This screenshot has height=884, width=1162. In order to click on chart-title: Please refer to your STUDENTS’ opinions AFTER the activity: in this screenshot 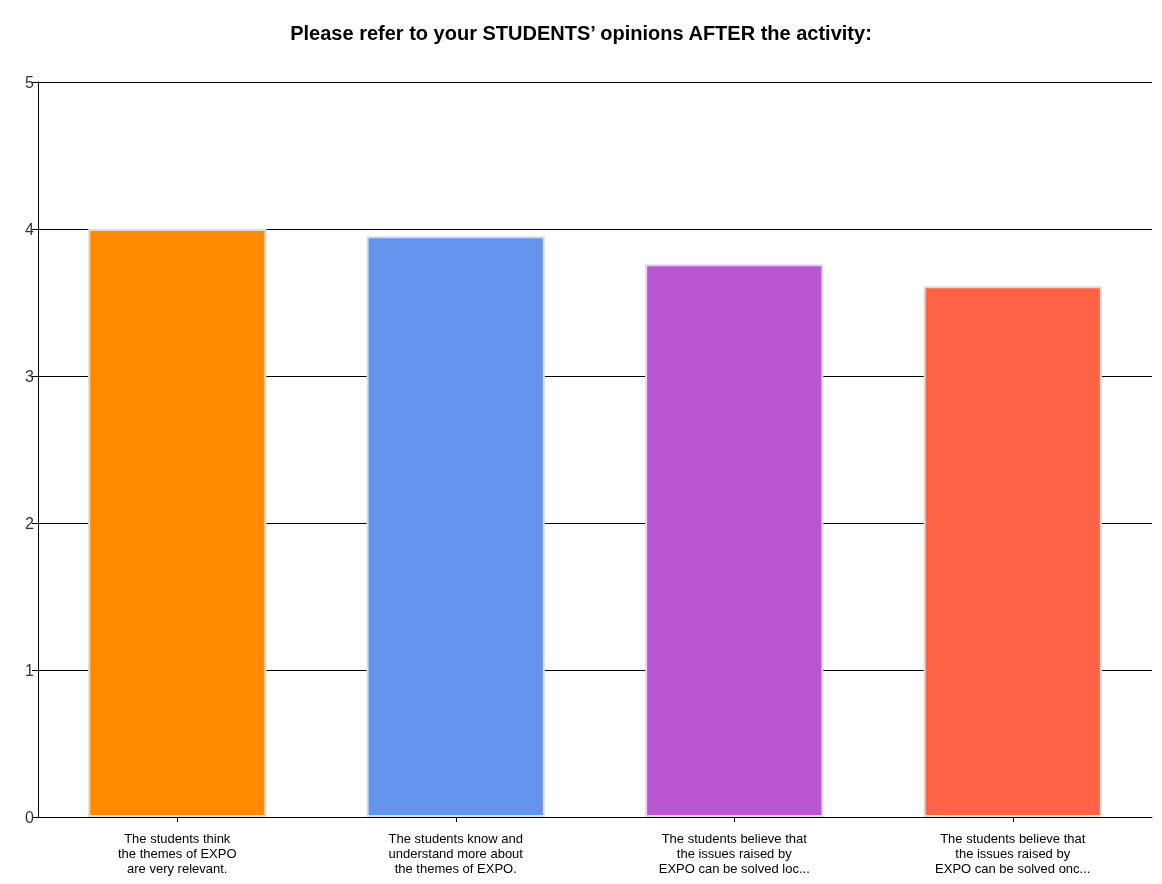, I will do `click(581, 33)`.